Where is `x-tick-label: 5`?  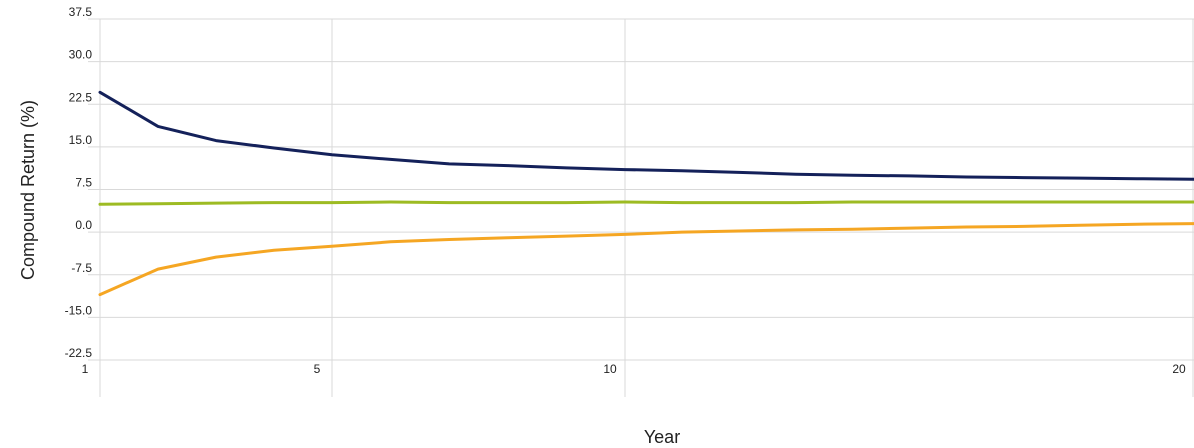
x-tick-label: 5 is located at coordinates (317, 369).